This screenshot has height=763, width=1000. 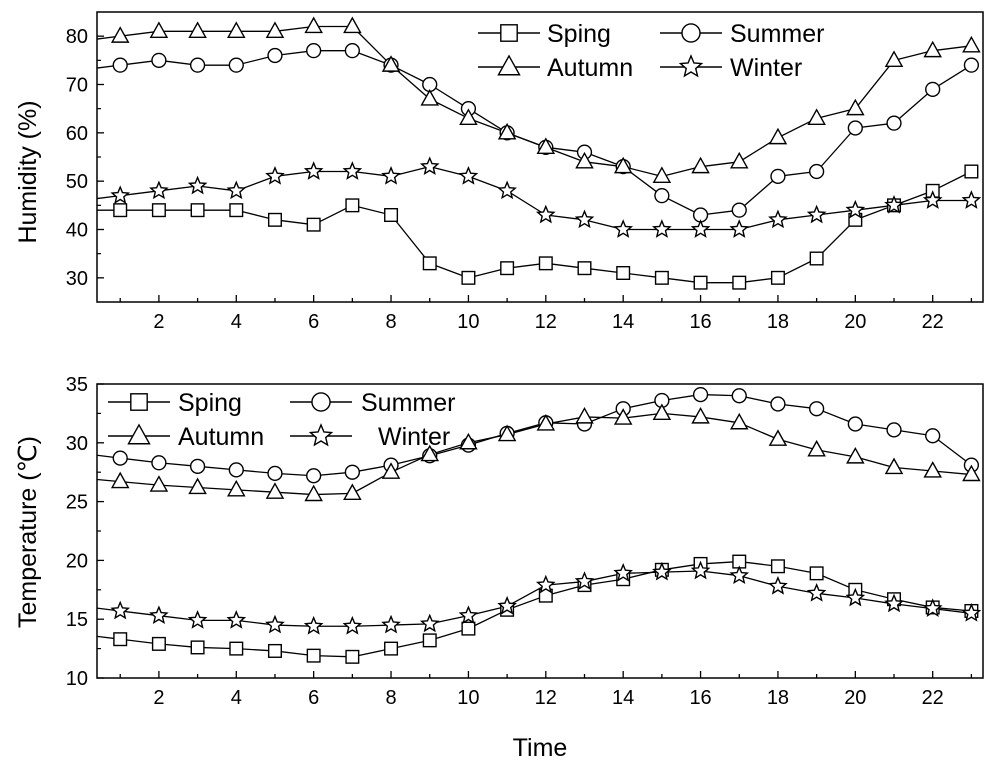 What do you see at coordinates (778, 698) in the screenshot?
I see `temperature-x-tick-label-18: 18` at bounding box center [778, 698].